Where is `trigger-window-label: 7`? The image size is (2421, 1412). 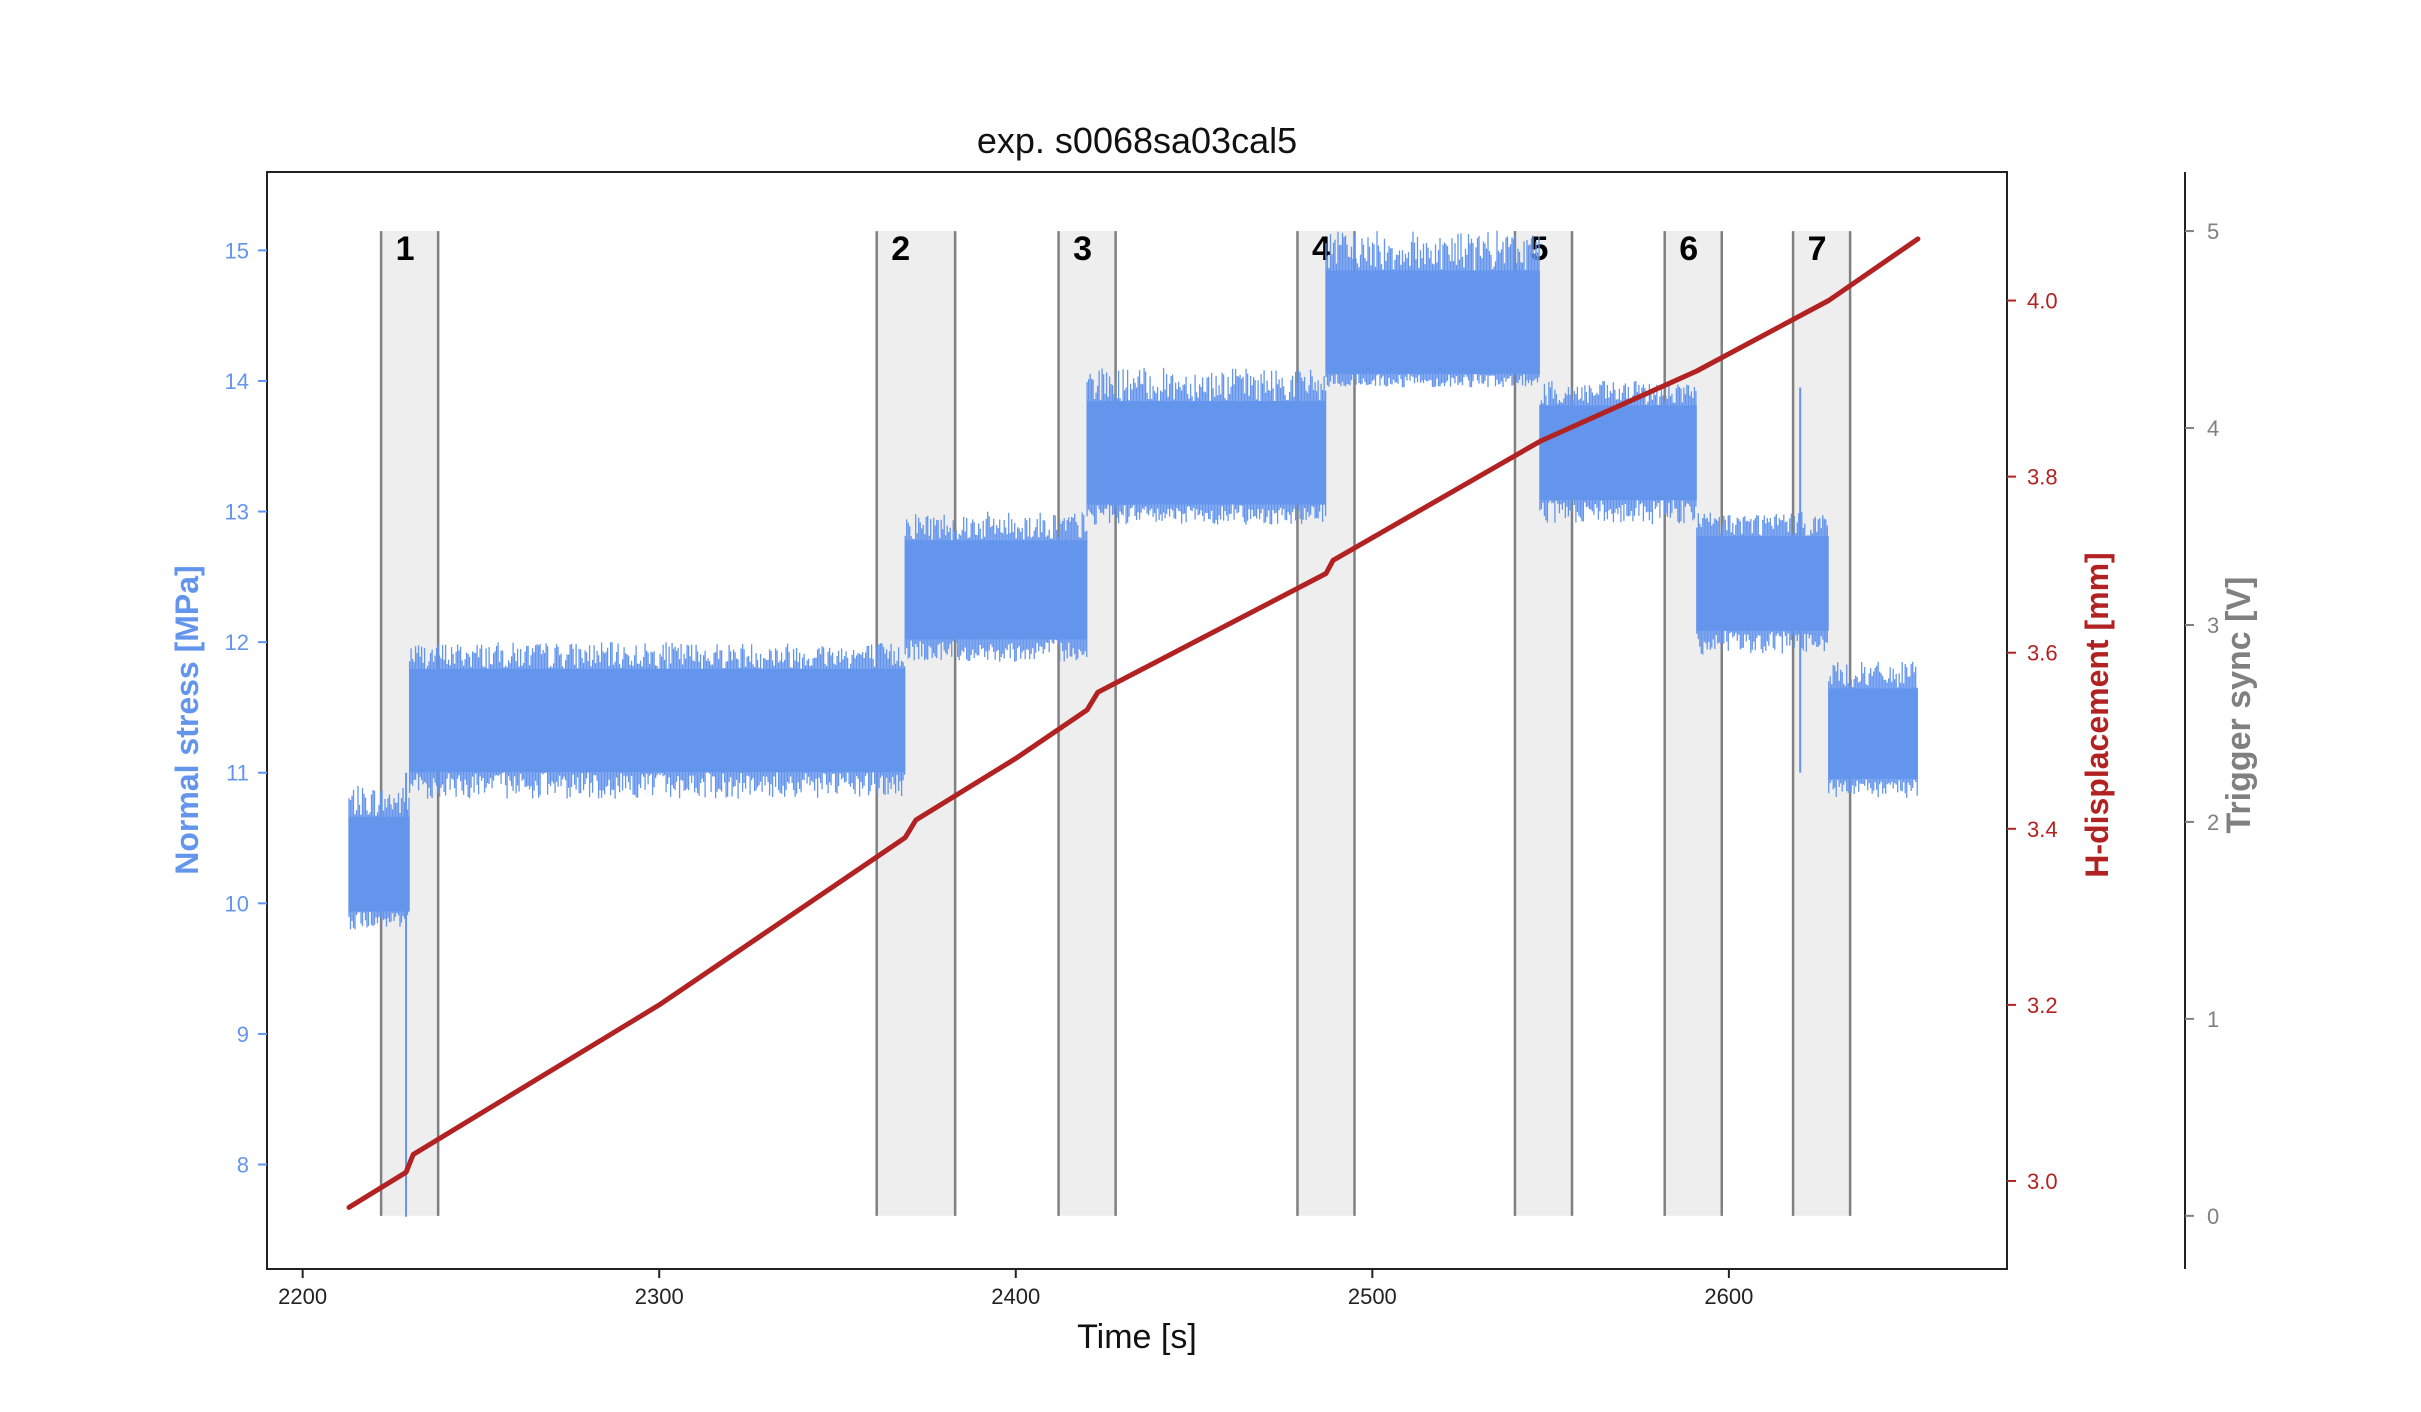
trigger-window-label: 7 is located at coordinates (1817, 249).